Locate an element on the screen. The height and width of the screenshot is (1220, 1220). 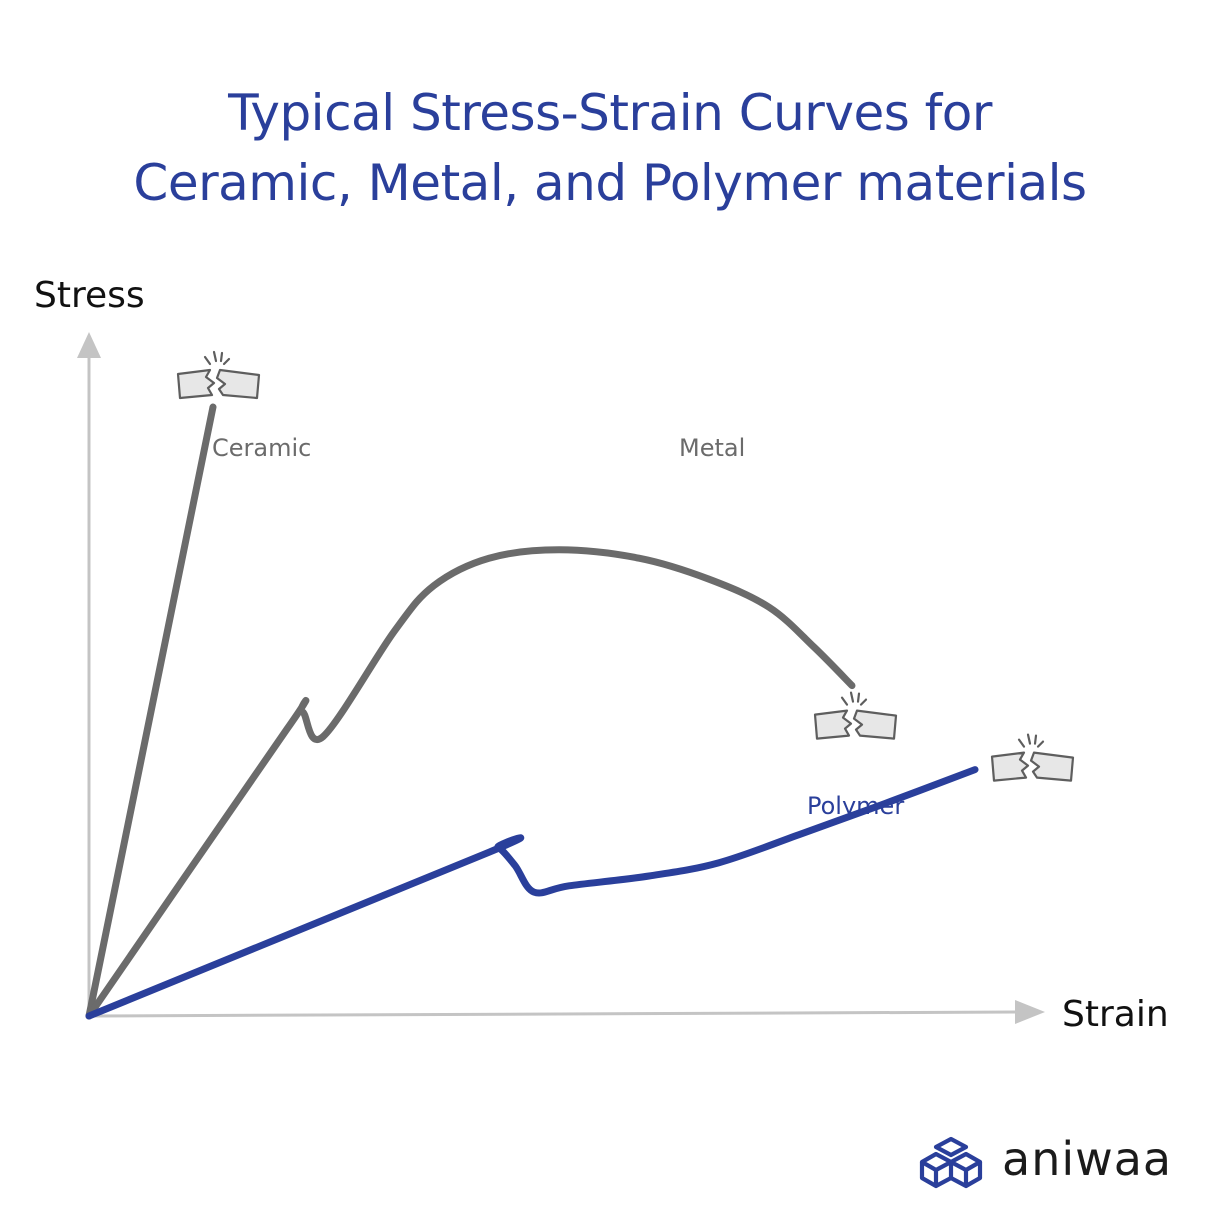
ceramic-label: Ceramic is located at coordinates (261, 448).